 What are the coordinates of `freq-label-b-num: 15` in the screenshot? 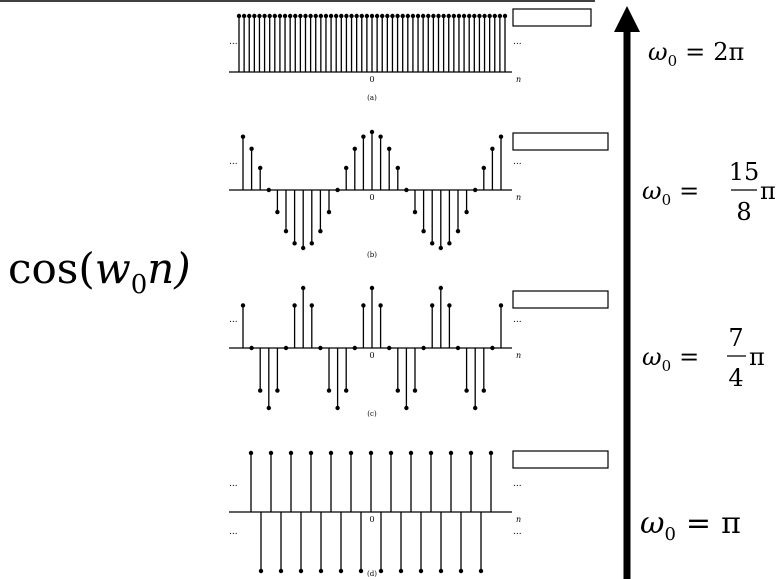 It's located at (744, 172).